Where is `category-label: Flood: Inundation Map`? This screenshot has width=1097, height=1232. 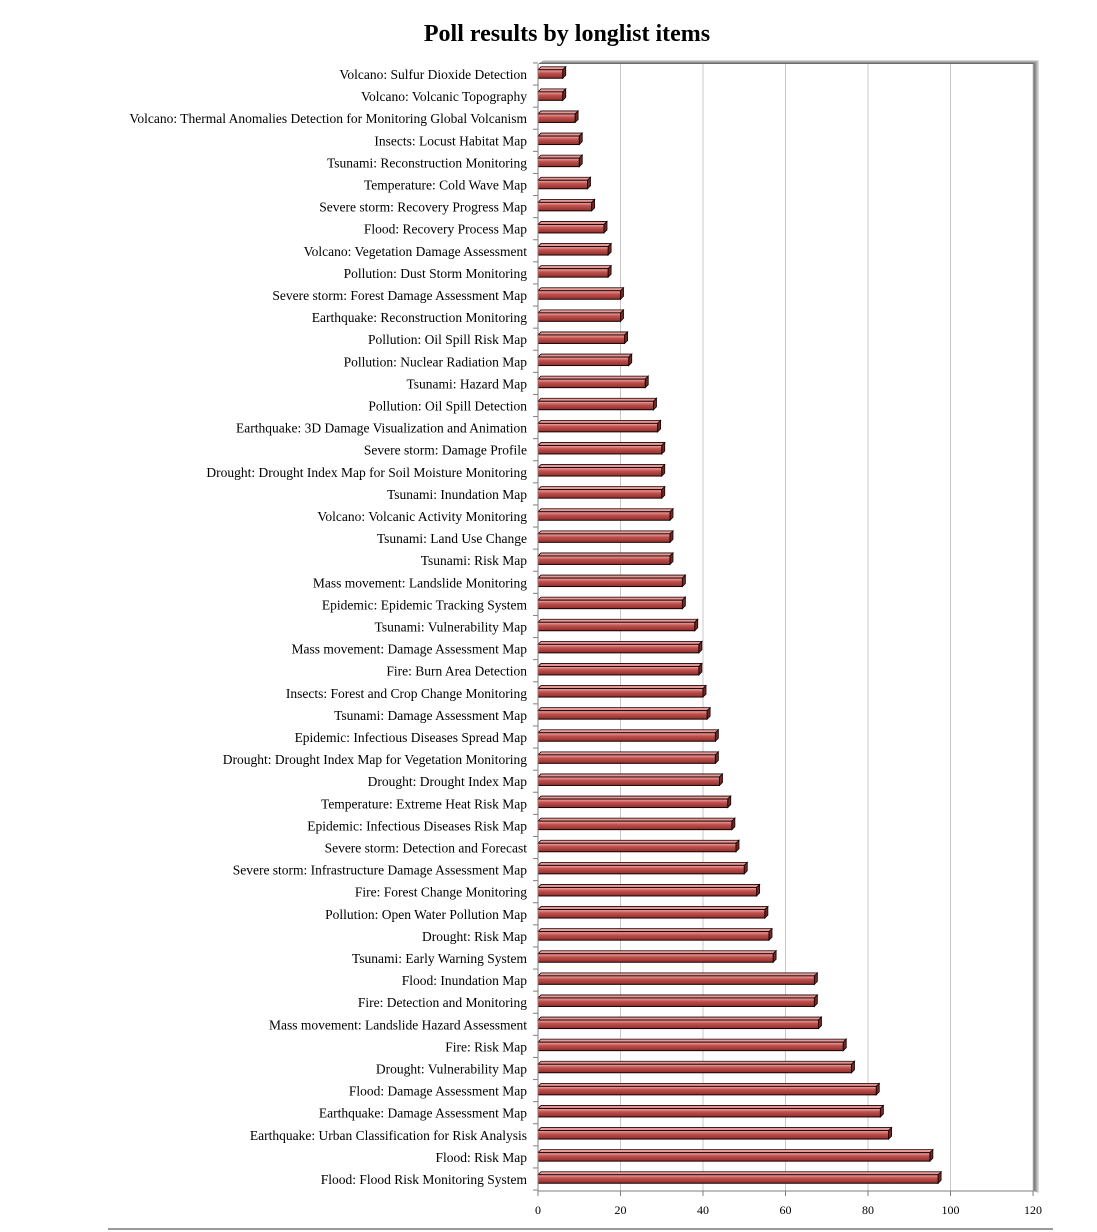
category-label: Flood: Inundation Map is located at coordinates (464, 980).